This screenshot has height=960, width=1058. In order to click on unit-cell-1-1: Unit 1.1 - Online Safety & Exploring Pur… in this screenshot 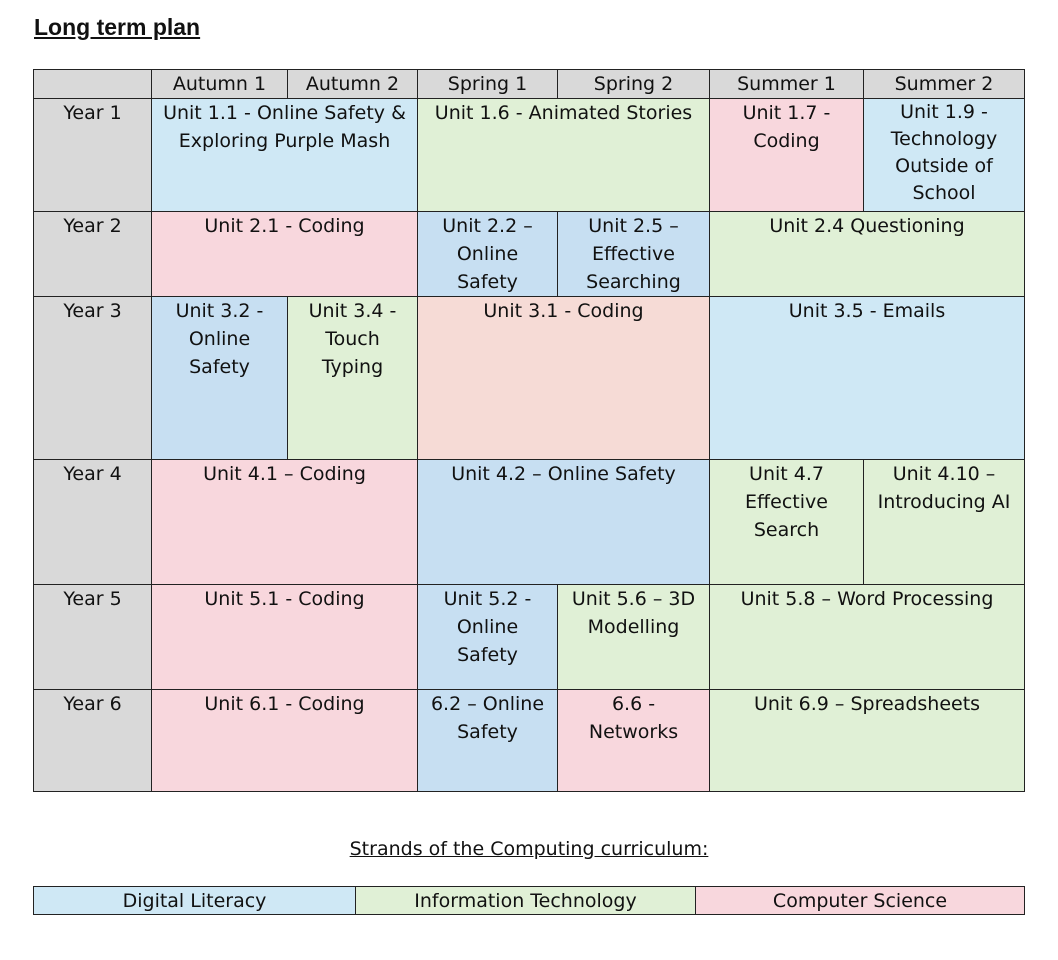, I will do `click(284, 155)`.